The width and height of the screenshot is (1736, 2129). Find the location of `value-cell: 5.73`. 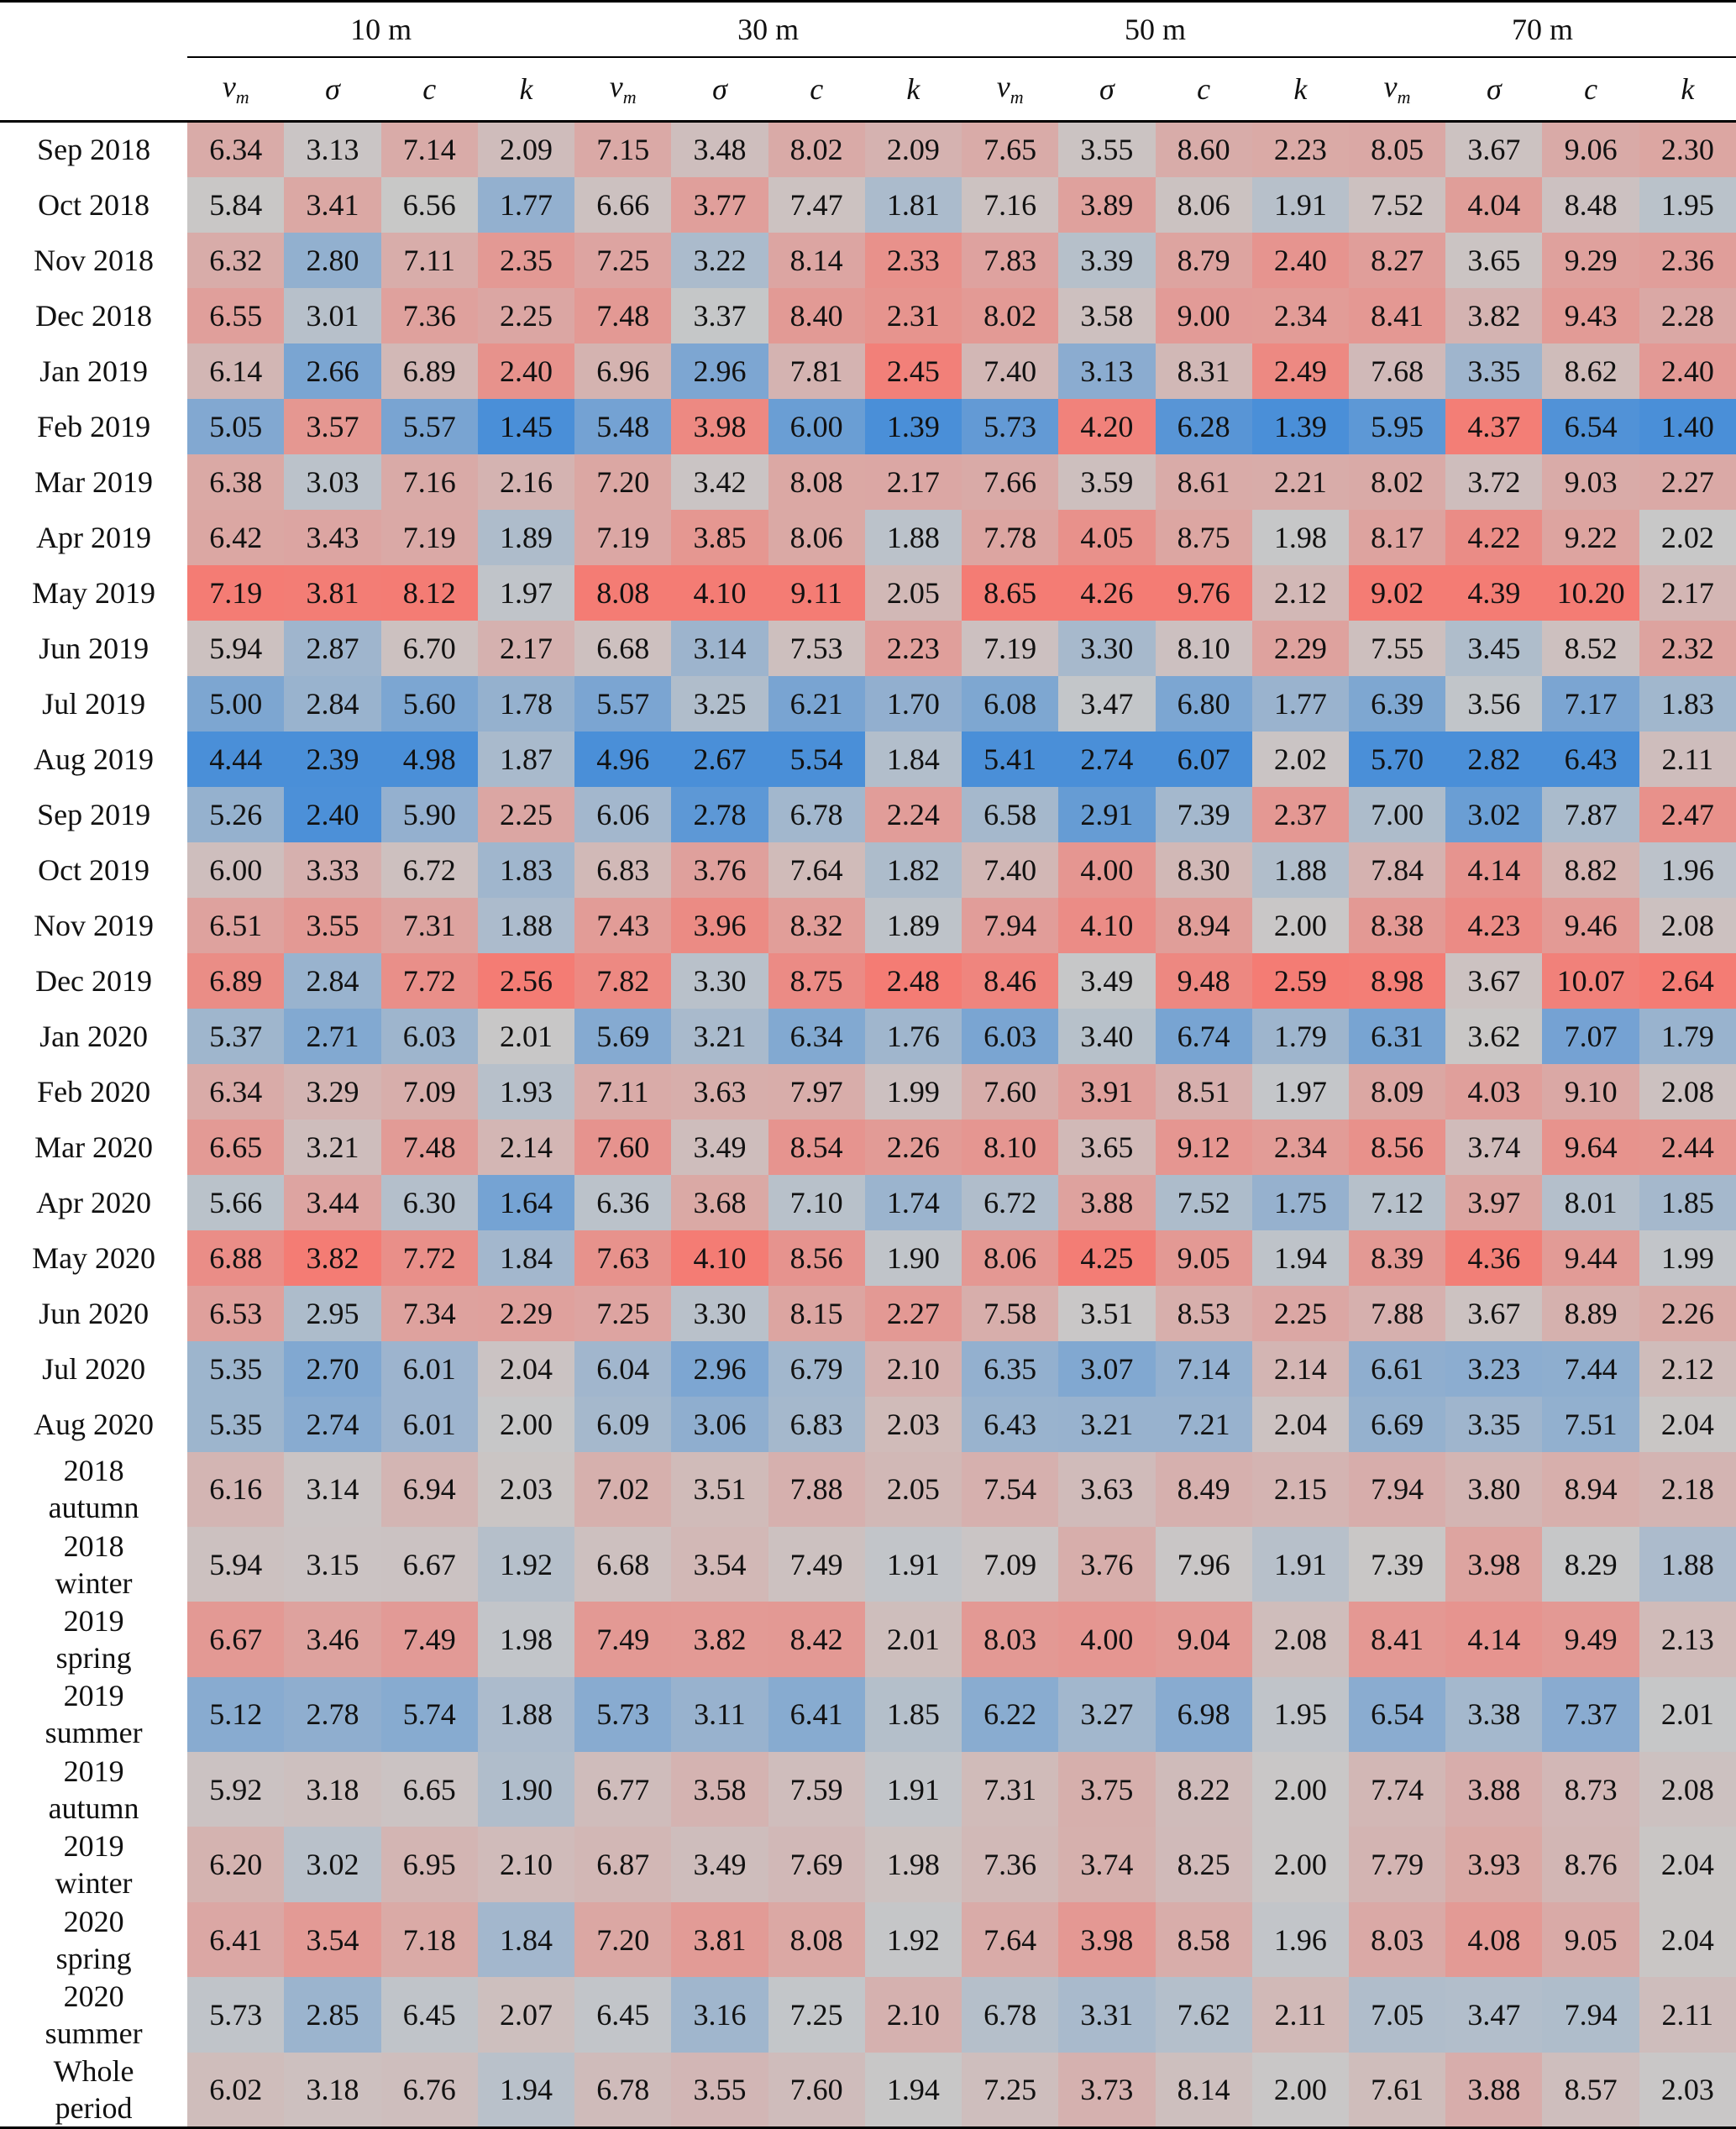

value-cell: 5.73 is located at coordinates (1010, 426).